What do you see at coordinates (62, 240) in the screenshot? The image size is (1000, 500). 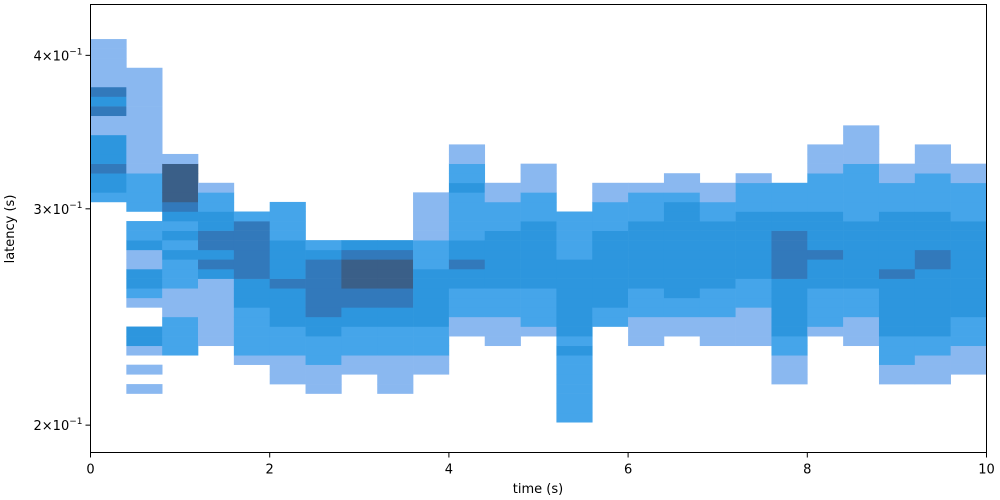 I see `y-axis: 2×10−1 3×10−1 4×10−1` at bounding box center [62, 240].